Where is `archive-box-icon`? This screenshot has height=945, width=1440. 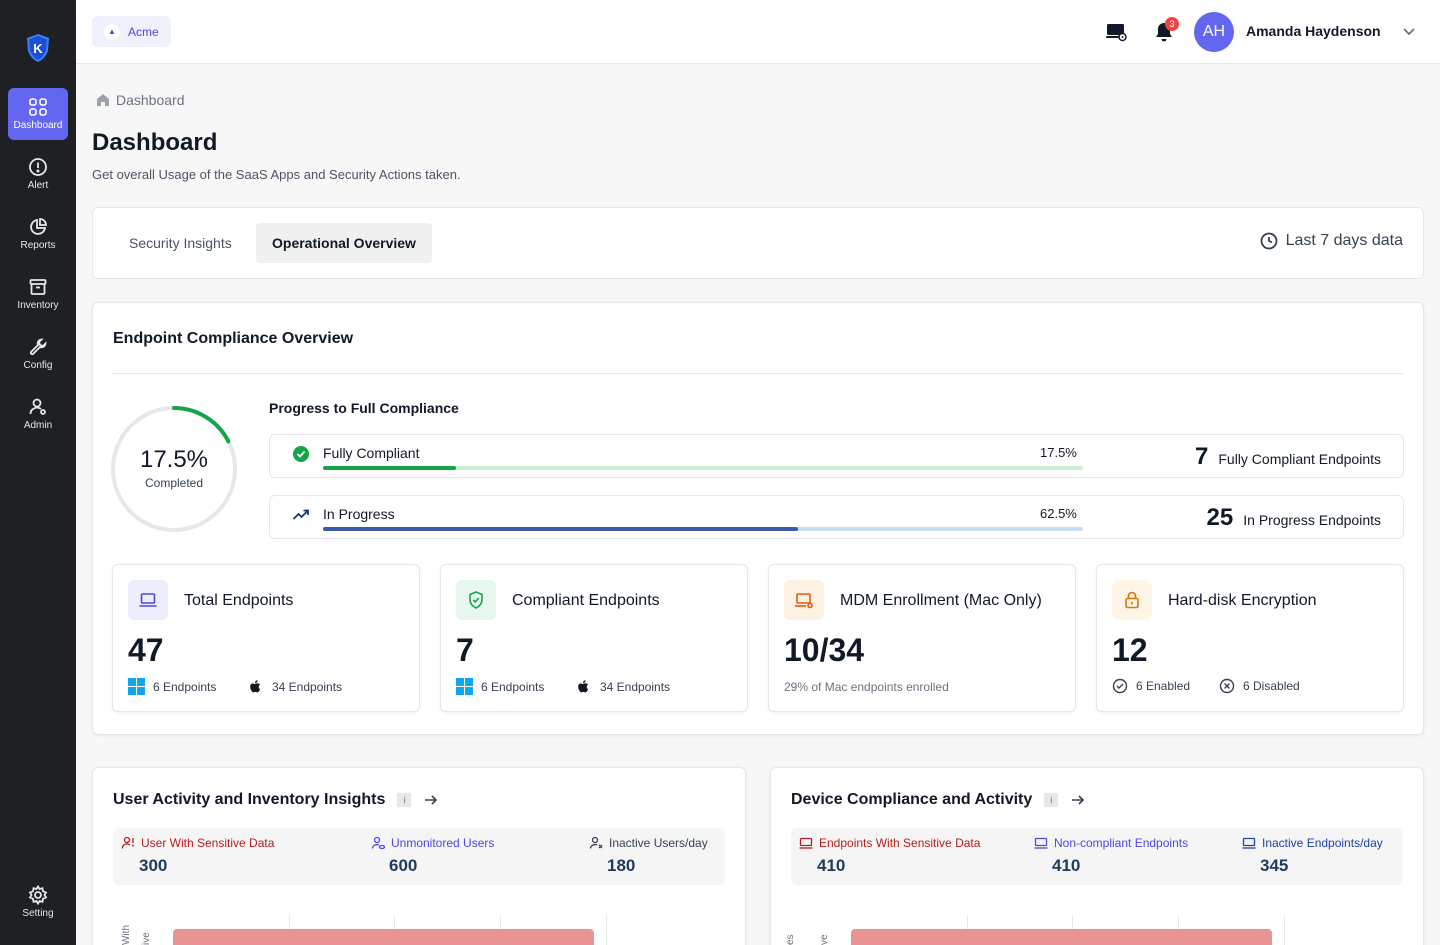 archive-box-icon is located at coordinates (38, 287).